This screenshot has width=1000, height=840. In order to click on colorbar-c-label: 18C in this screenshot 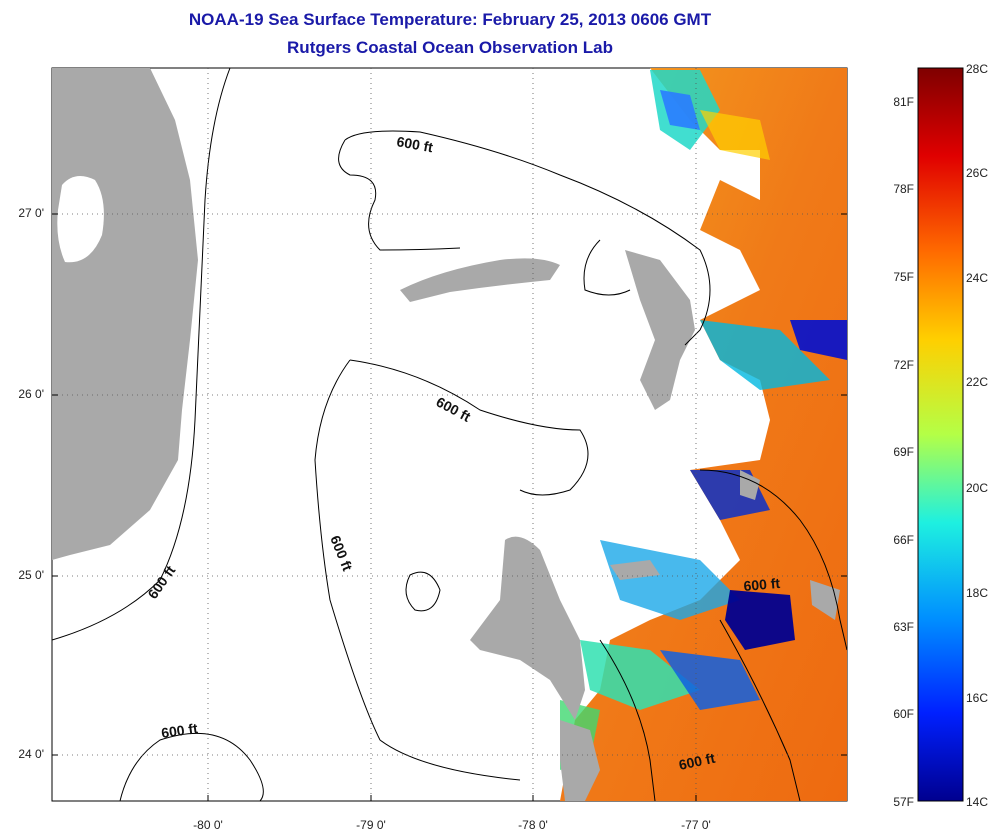, I will do `click(977, 593)`.